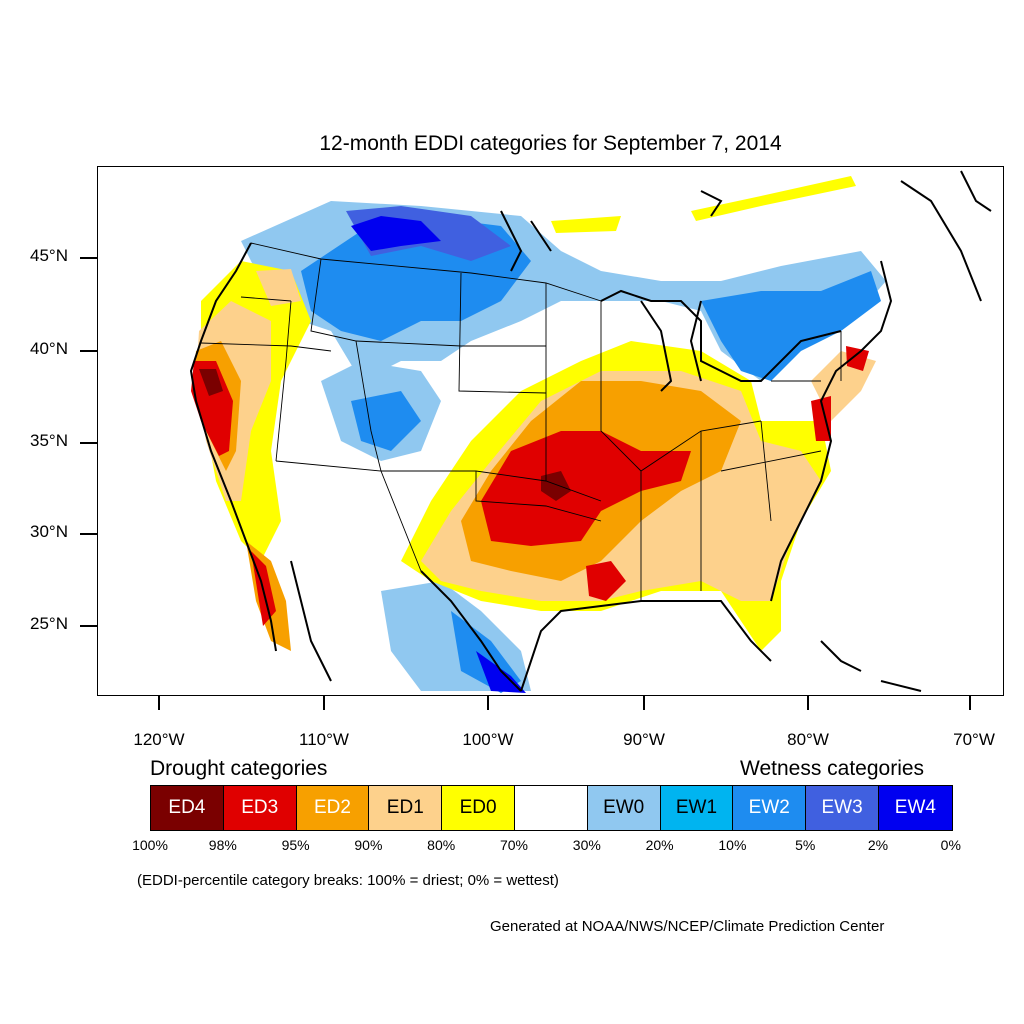 The image size is (1024, 1024). I want to click on legend-percentile-label: 70%, so click(514, 845).